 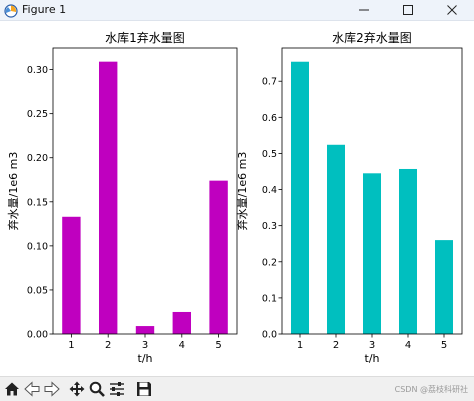 What do you see at coordinates (269, 262) in the screenshot?
I see `chart2-ytick-label: 0.2` at bounding box center [269, 262].